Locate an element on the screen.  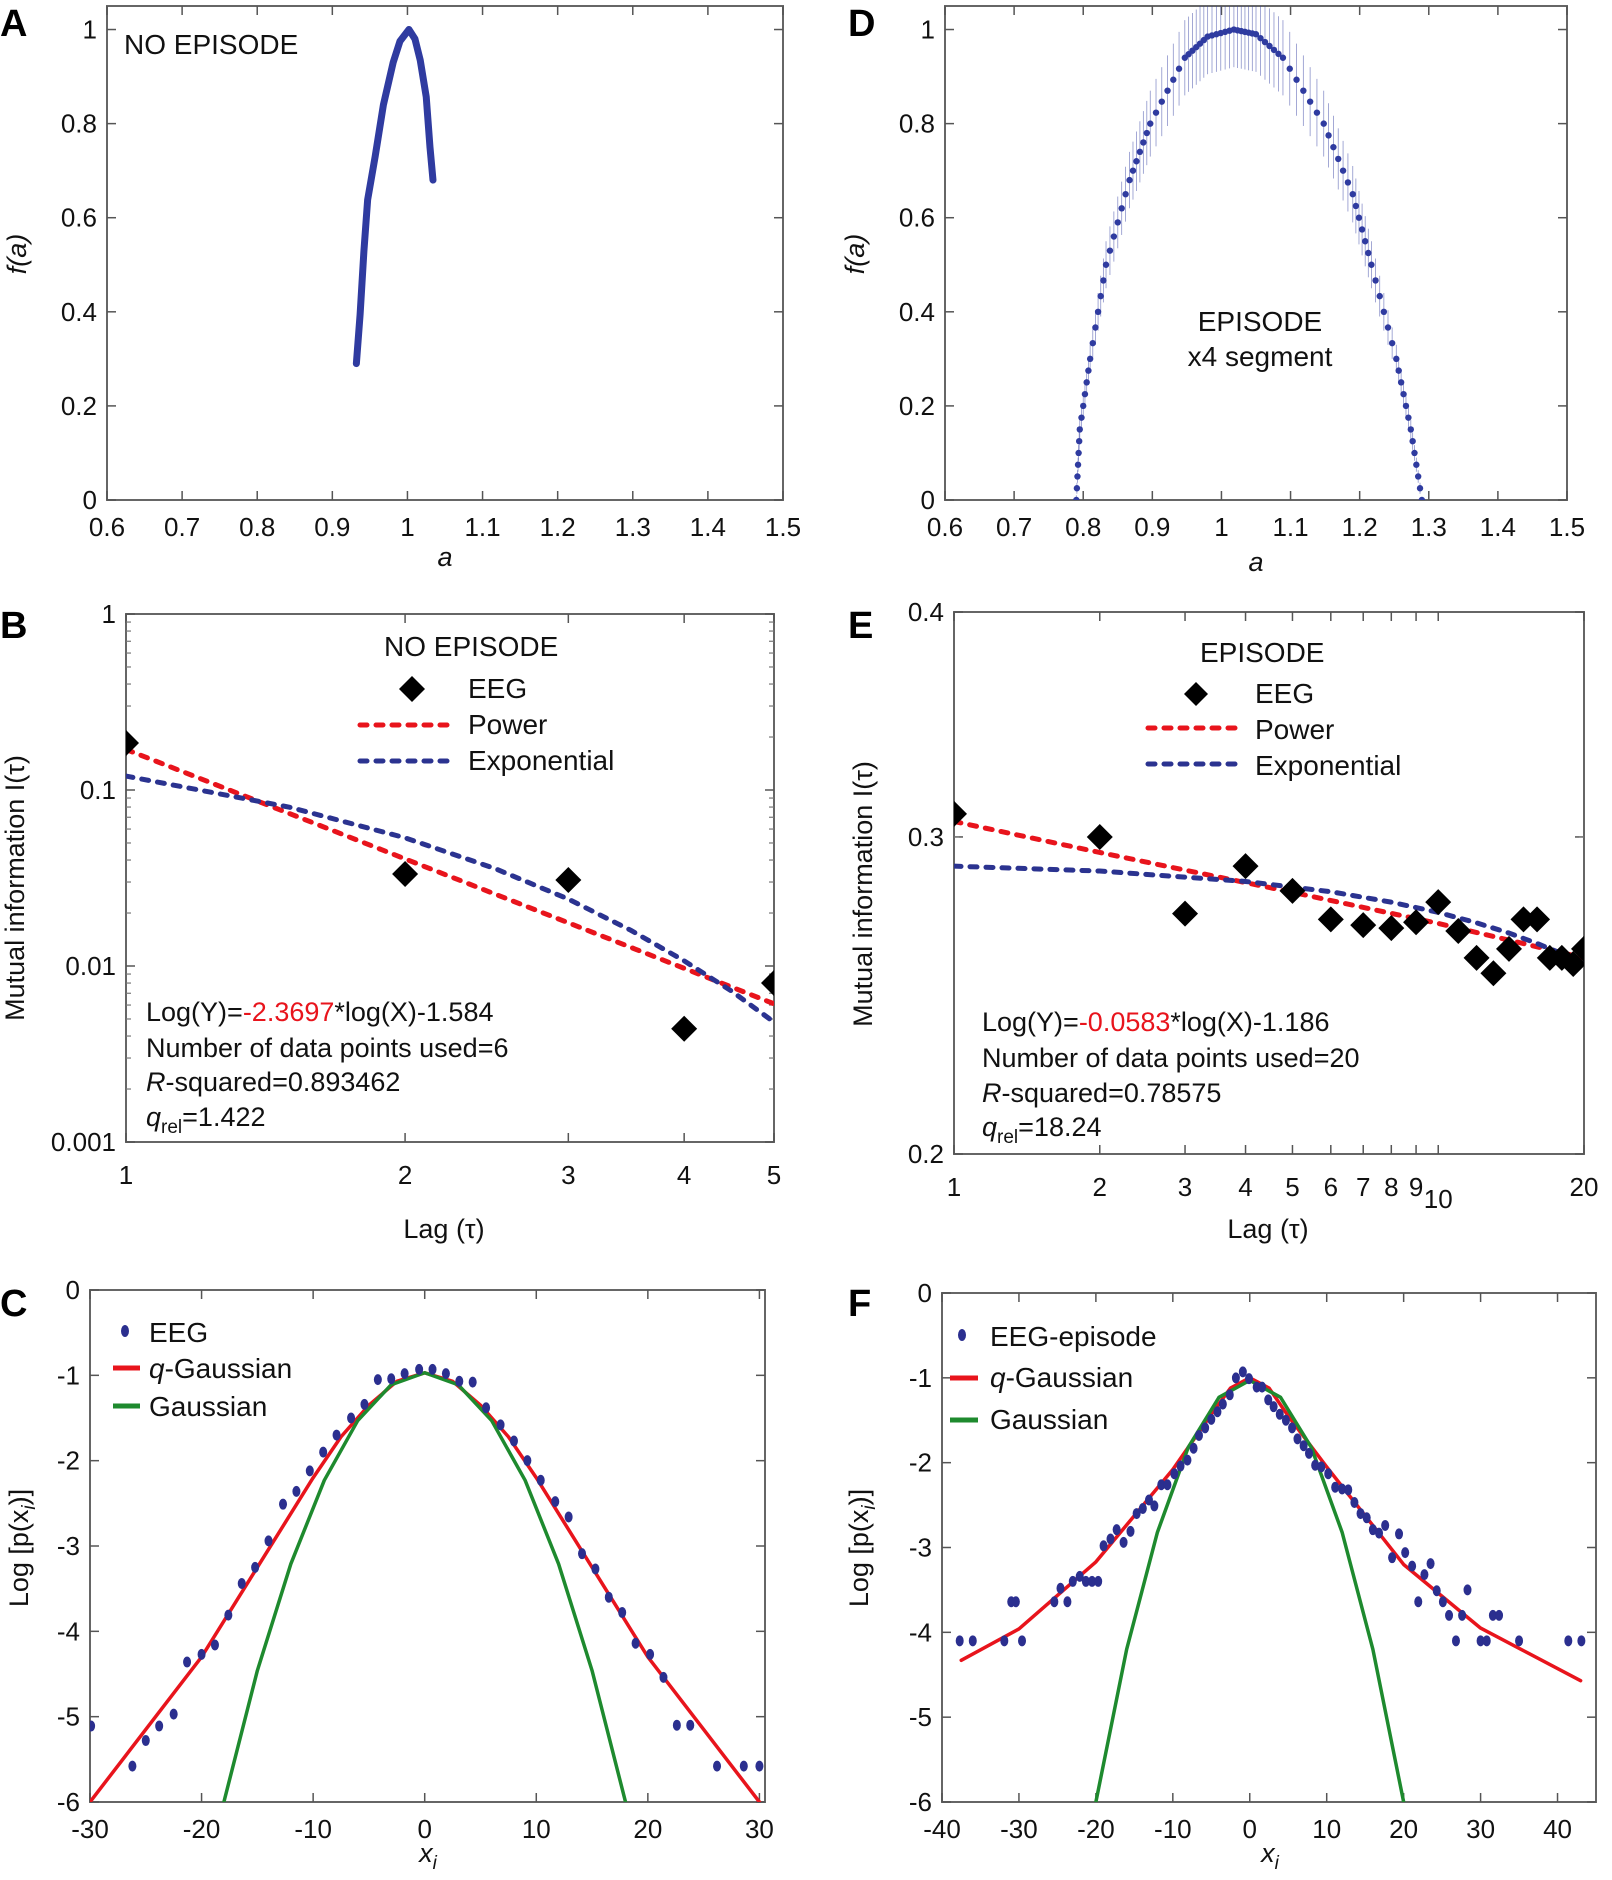
x-tick-label: 0.9 is located at coordinates (332, 527).